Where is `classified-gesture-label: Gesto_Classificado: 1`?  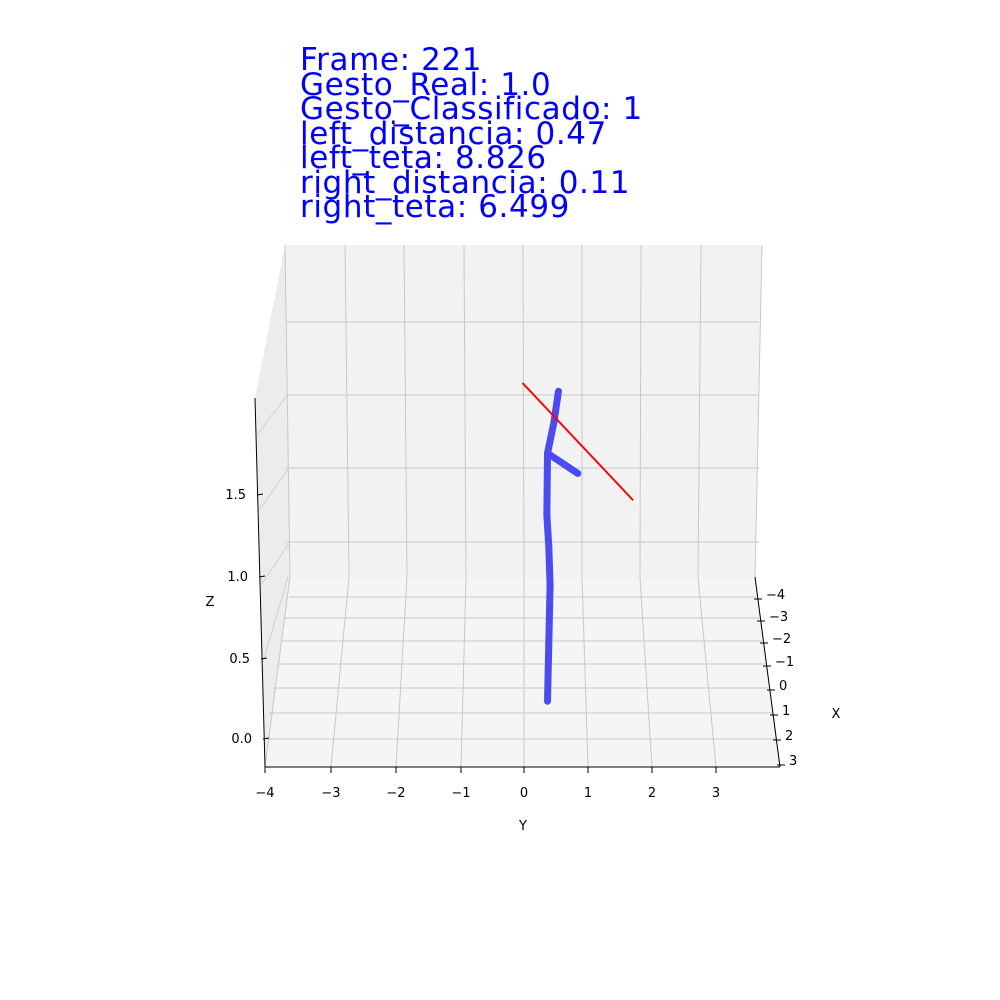 classified-gesture-label: Gesto_Classificado: 1 is located at coordinates (471, 109).